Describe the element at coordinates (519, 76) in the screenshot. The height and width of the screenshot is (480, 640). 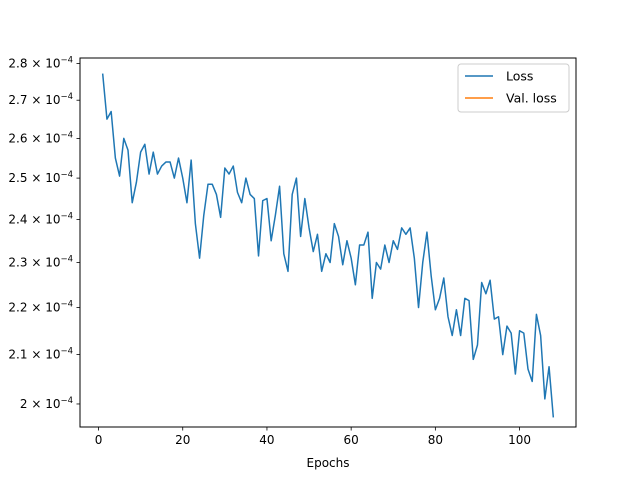
I see `legend-label-0: Loss` at that location.